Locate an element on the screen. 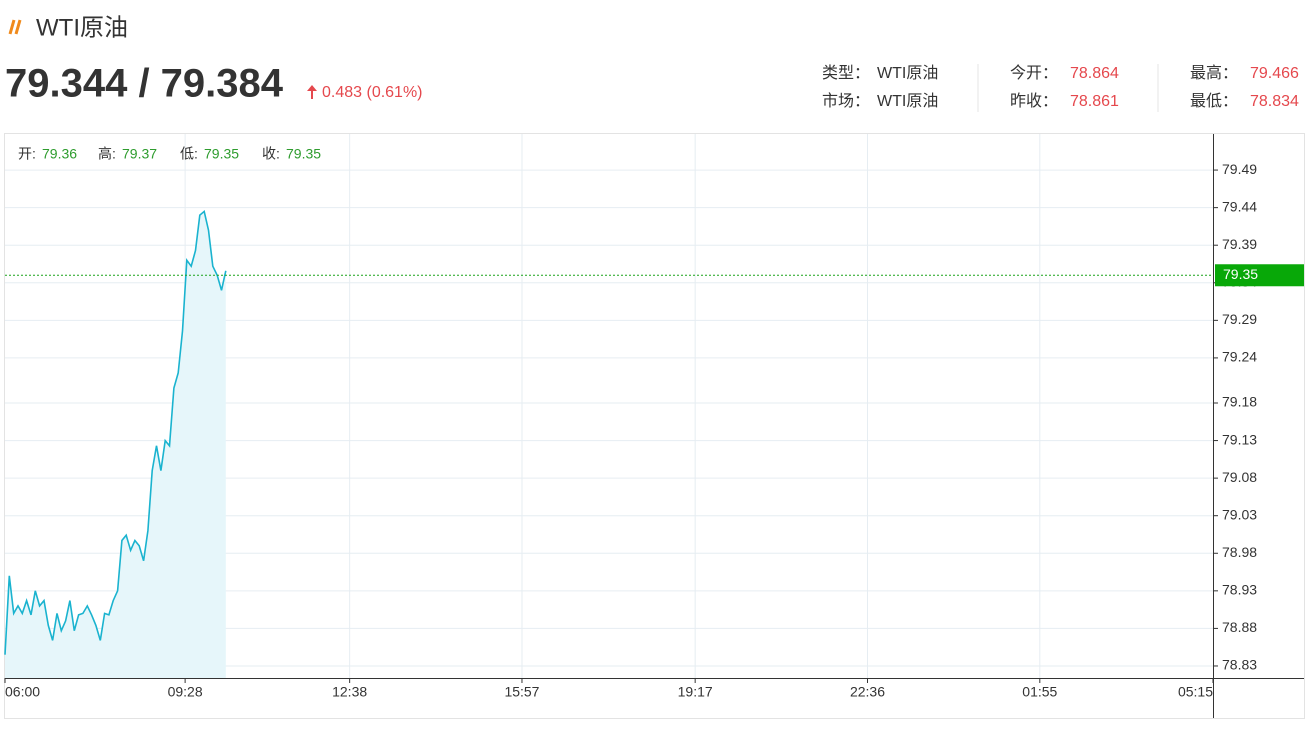  x-tick-label: 06:00 is located at coordinates (22, 692).